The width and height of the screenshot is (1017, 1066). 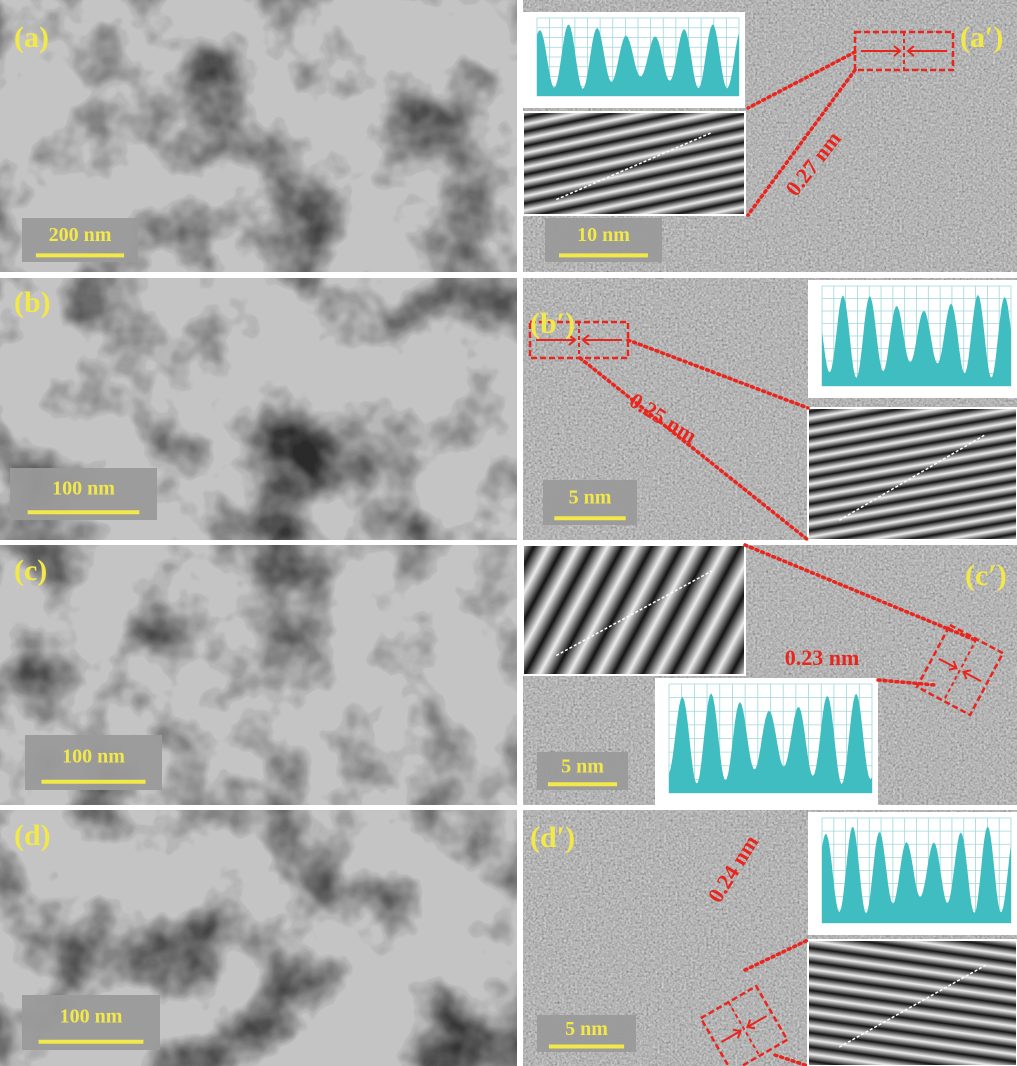 What do you see at coordinates (31, 37) in the screenshot?
I see `panel-label: (a)` at bounding box center [31, 37].